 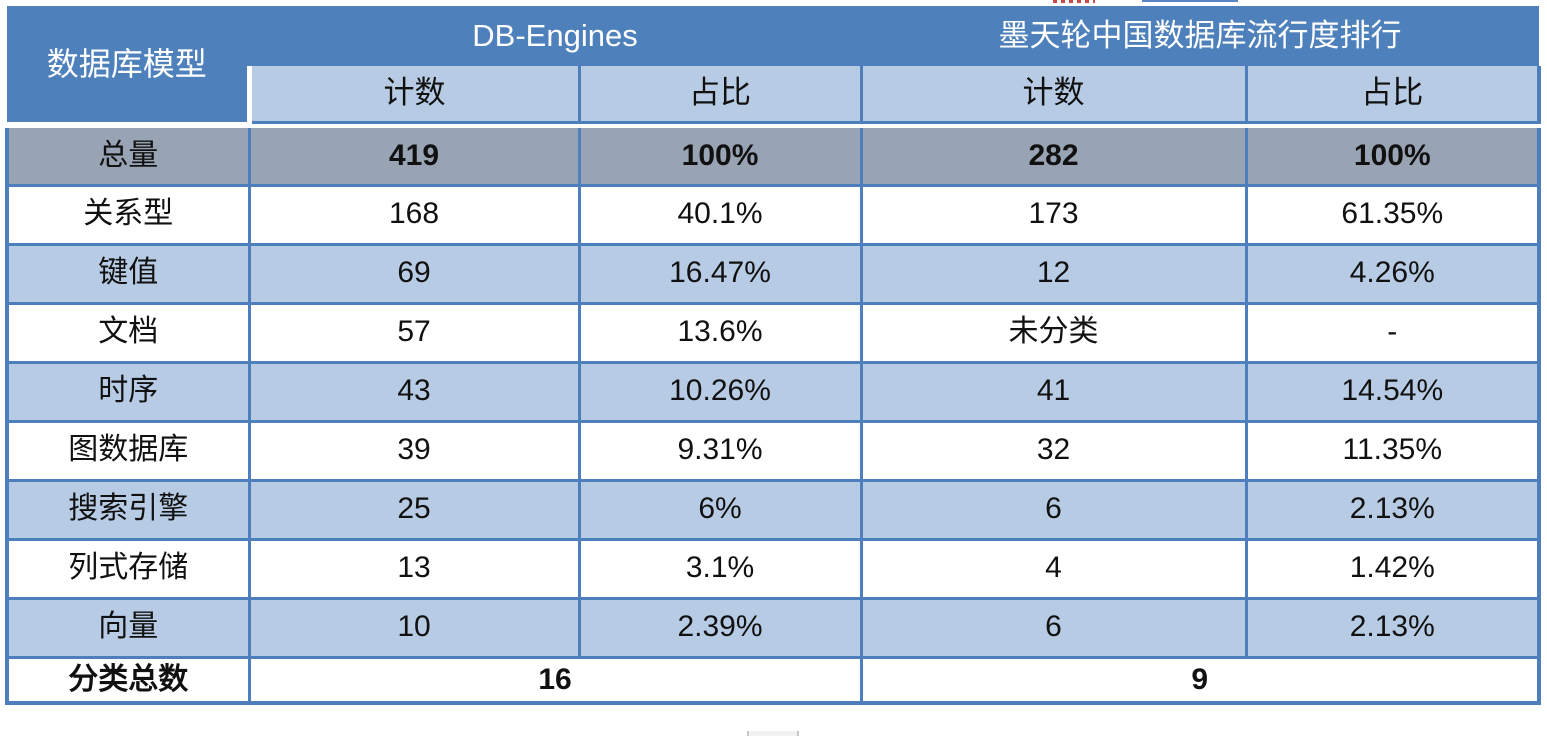 I want to click on mt-share-cell: -, so click(x=1393, y=332).